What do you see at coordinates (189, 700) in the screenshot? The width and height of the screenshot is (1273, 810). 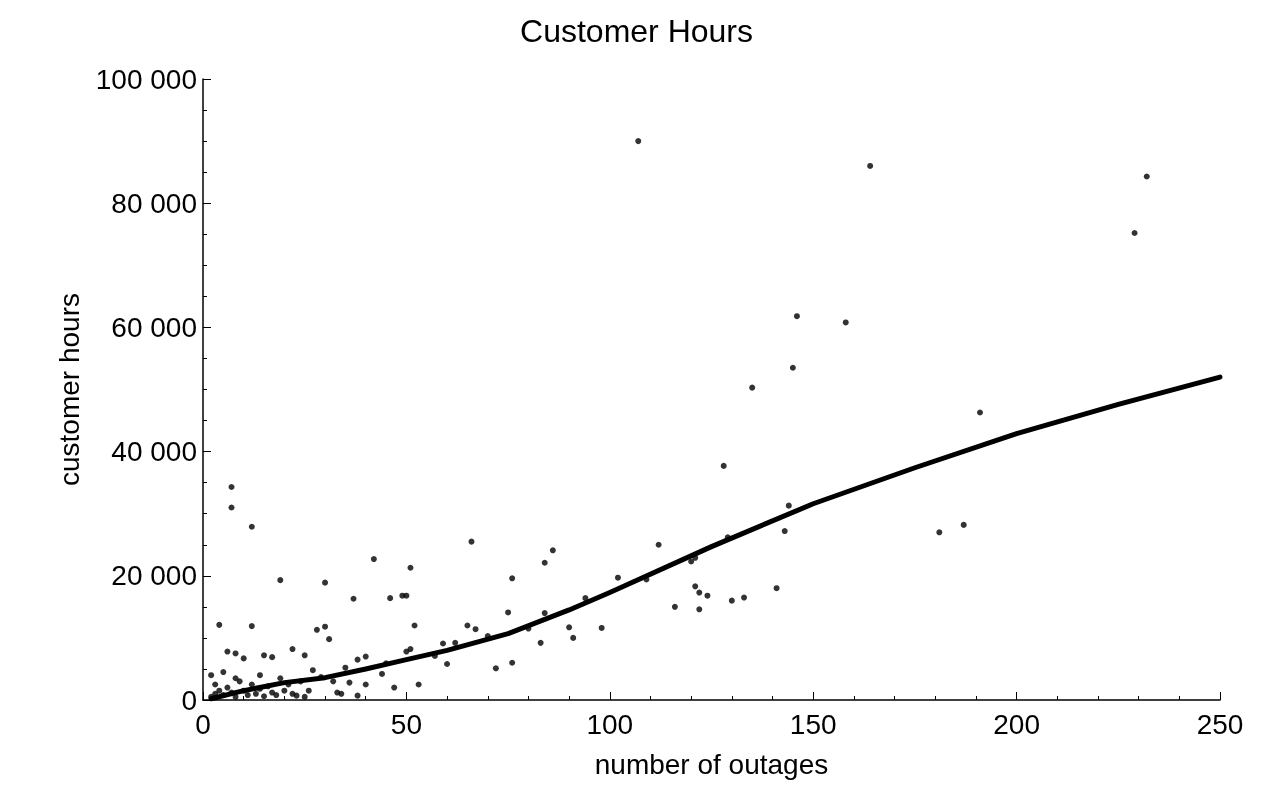 I see `y-tick-label: 0` at bounding box center [189, 700].